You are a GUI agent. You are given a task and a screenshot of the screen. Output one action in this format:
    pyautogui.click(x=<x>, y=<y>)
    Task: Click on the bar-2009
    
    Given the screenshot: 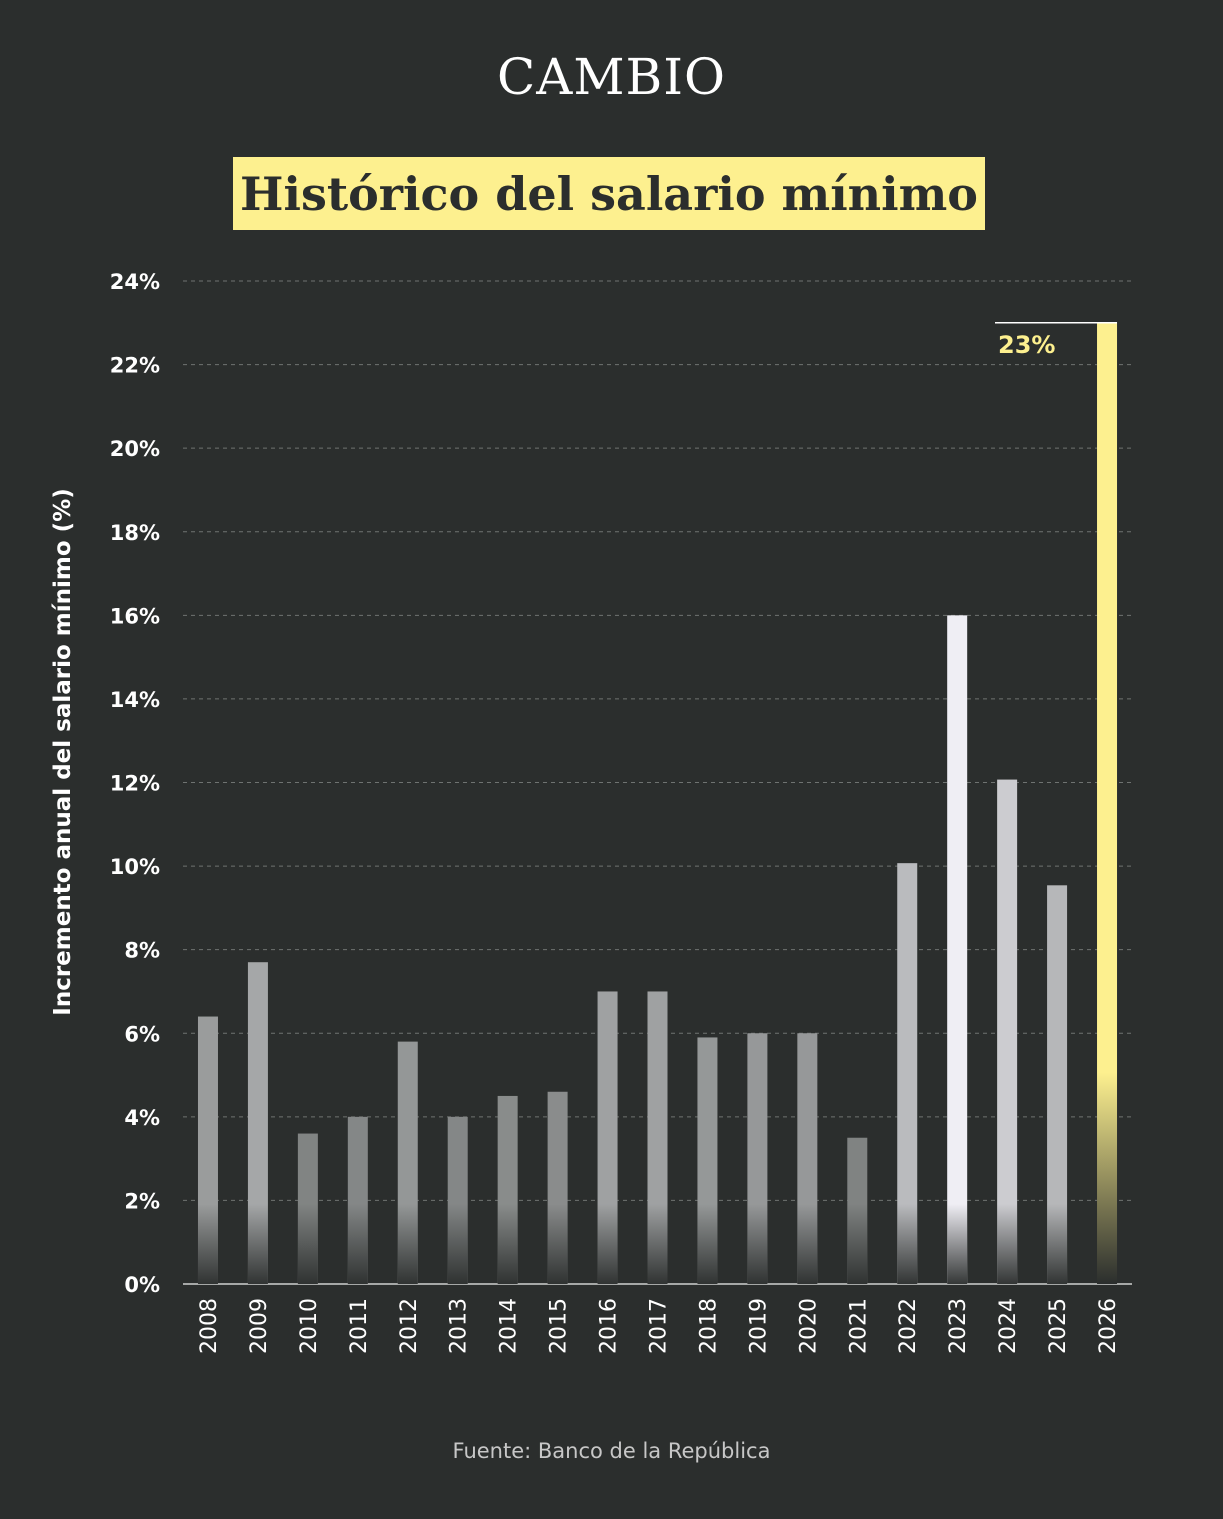 What is the action you would take?
    pyautogui.click(x=257, y=1123)
    